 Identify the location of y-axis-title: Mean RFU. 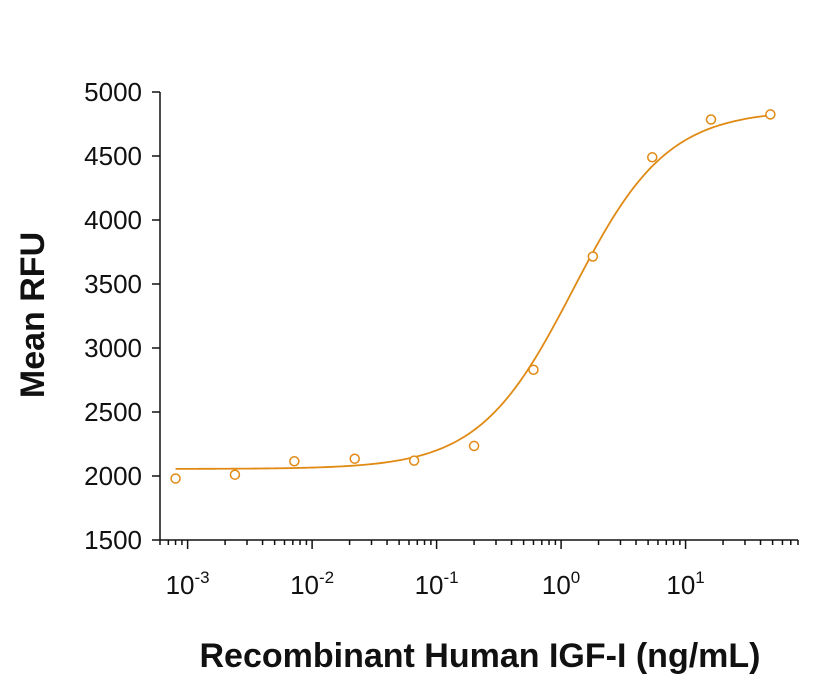
(33, 315).